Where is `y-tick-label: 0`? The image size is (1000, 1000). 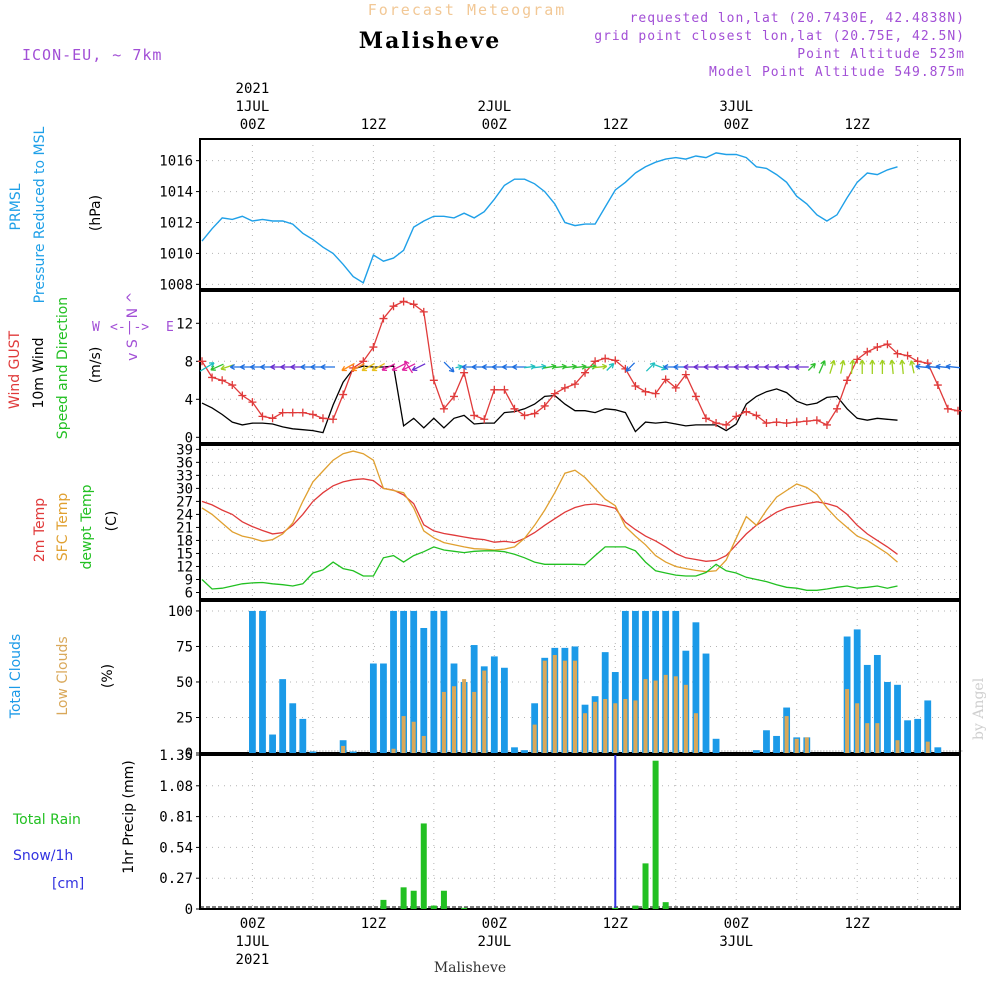
y-tick-label: 0 is located at coordinates (189, 438).